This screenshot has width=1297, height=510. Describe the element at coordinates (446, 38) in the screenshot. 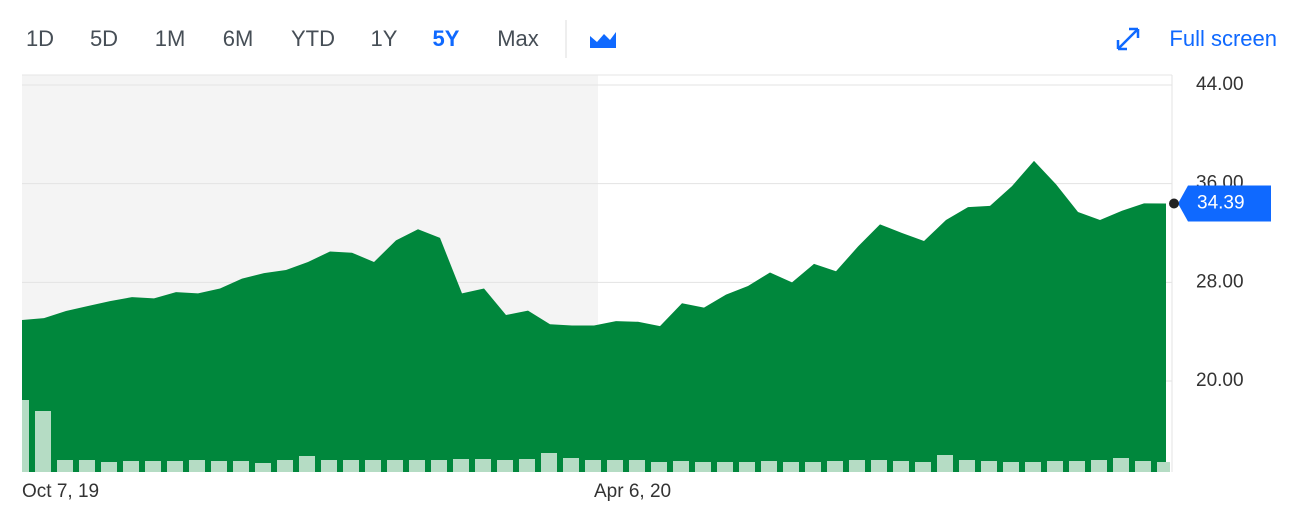

I see `range-button: 5Y` at that location.